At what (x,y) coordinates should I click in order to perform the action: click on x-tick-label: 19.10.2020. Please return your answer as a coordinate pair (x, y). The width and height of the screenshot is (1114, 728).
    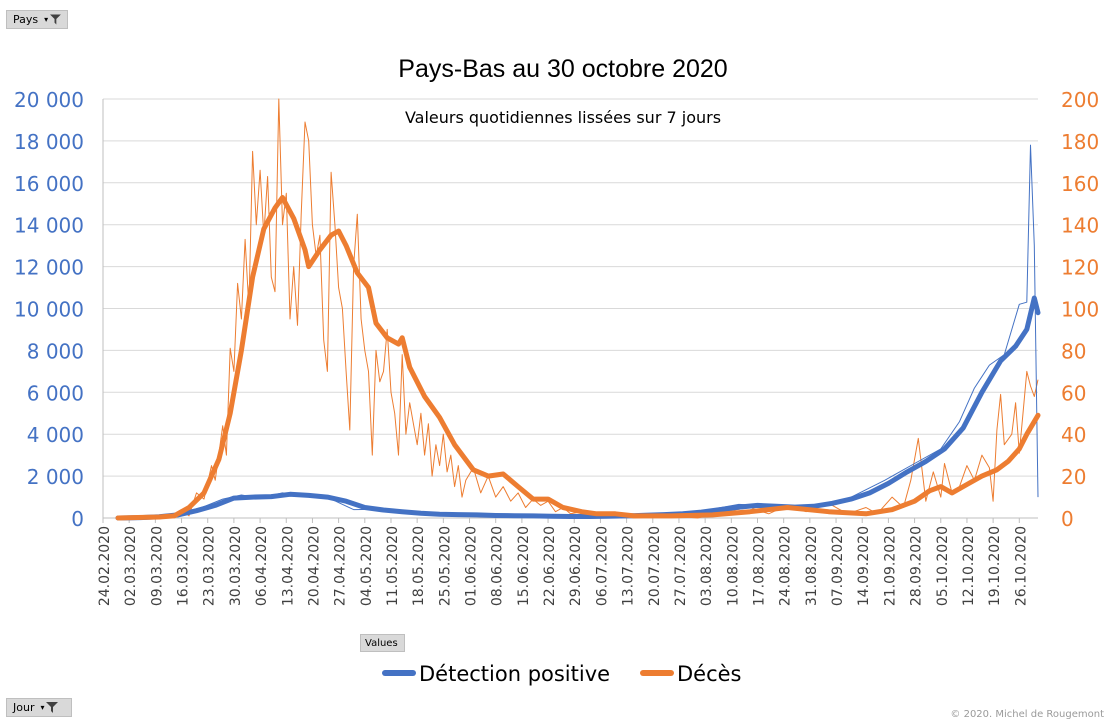
    Looking at the image, I should click on (995, 566).